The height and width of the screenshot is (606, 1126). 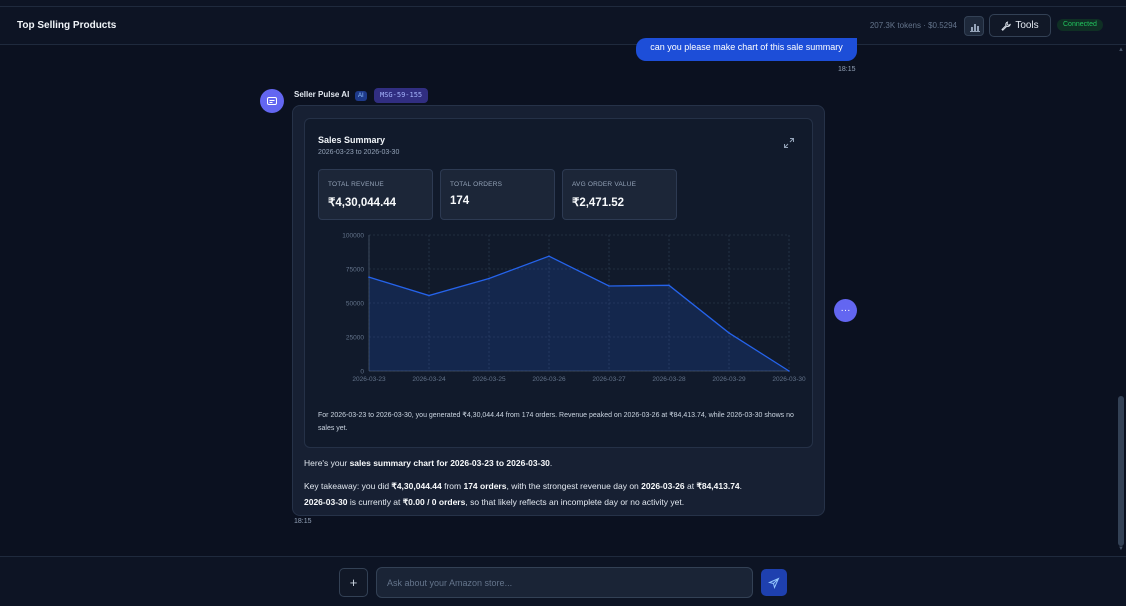 I want to click on bot-message-time: 18:15, so click(x=303, y=521).